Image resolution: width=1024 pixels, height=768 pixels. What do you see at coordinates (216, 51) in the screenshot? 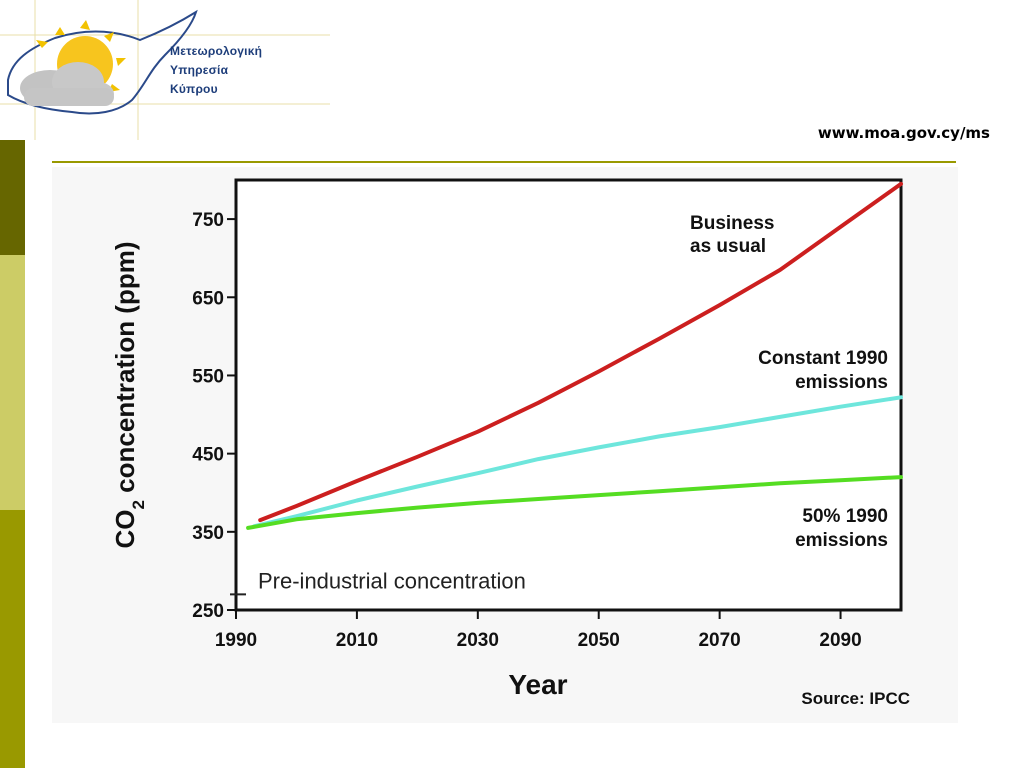
I see `org-name-line-1: Μετεωρολογική` at bounding box center [216, 51].